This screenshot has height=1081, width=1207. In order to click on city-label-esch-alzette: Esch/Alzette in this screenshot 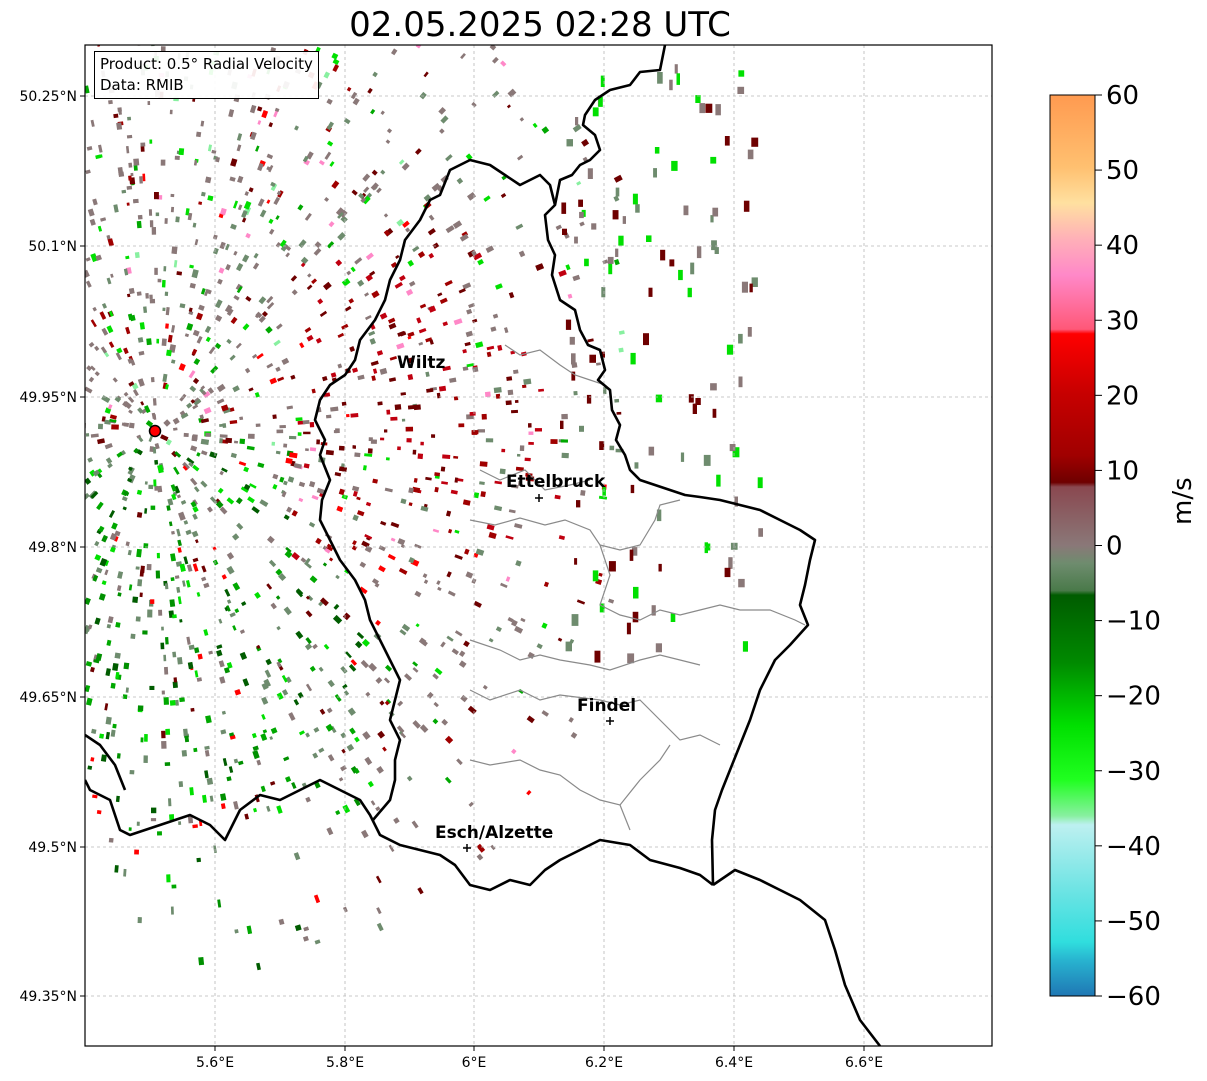, I will do `click(494, 833)`.